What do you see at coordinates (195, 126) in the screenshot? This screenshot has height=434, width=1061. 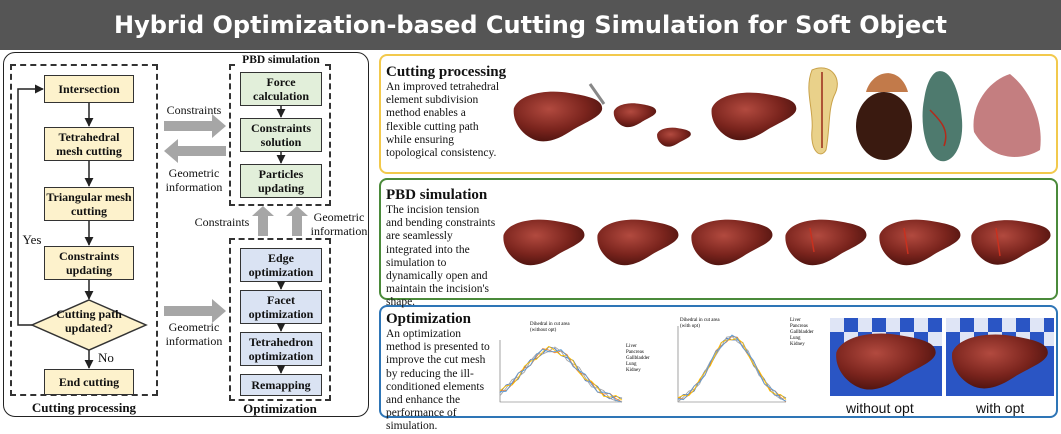 I see `arrow-constraints-right` at bounding box center [195, 126].